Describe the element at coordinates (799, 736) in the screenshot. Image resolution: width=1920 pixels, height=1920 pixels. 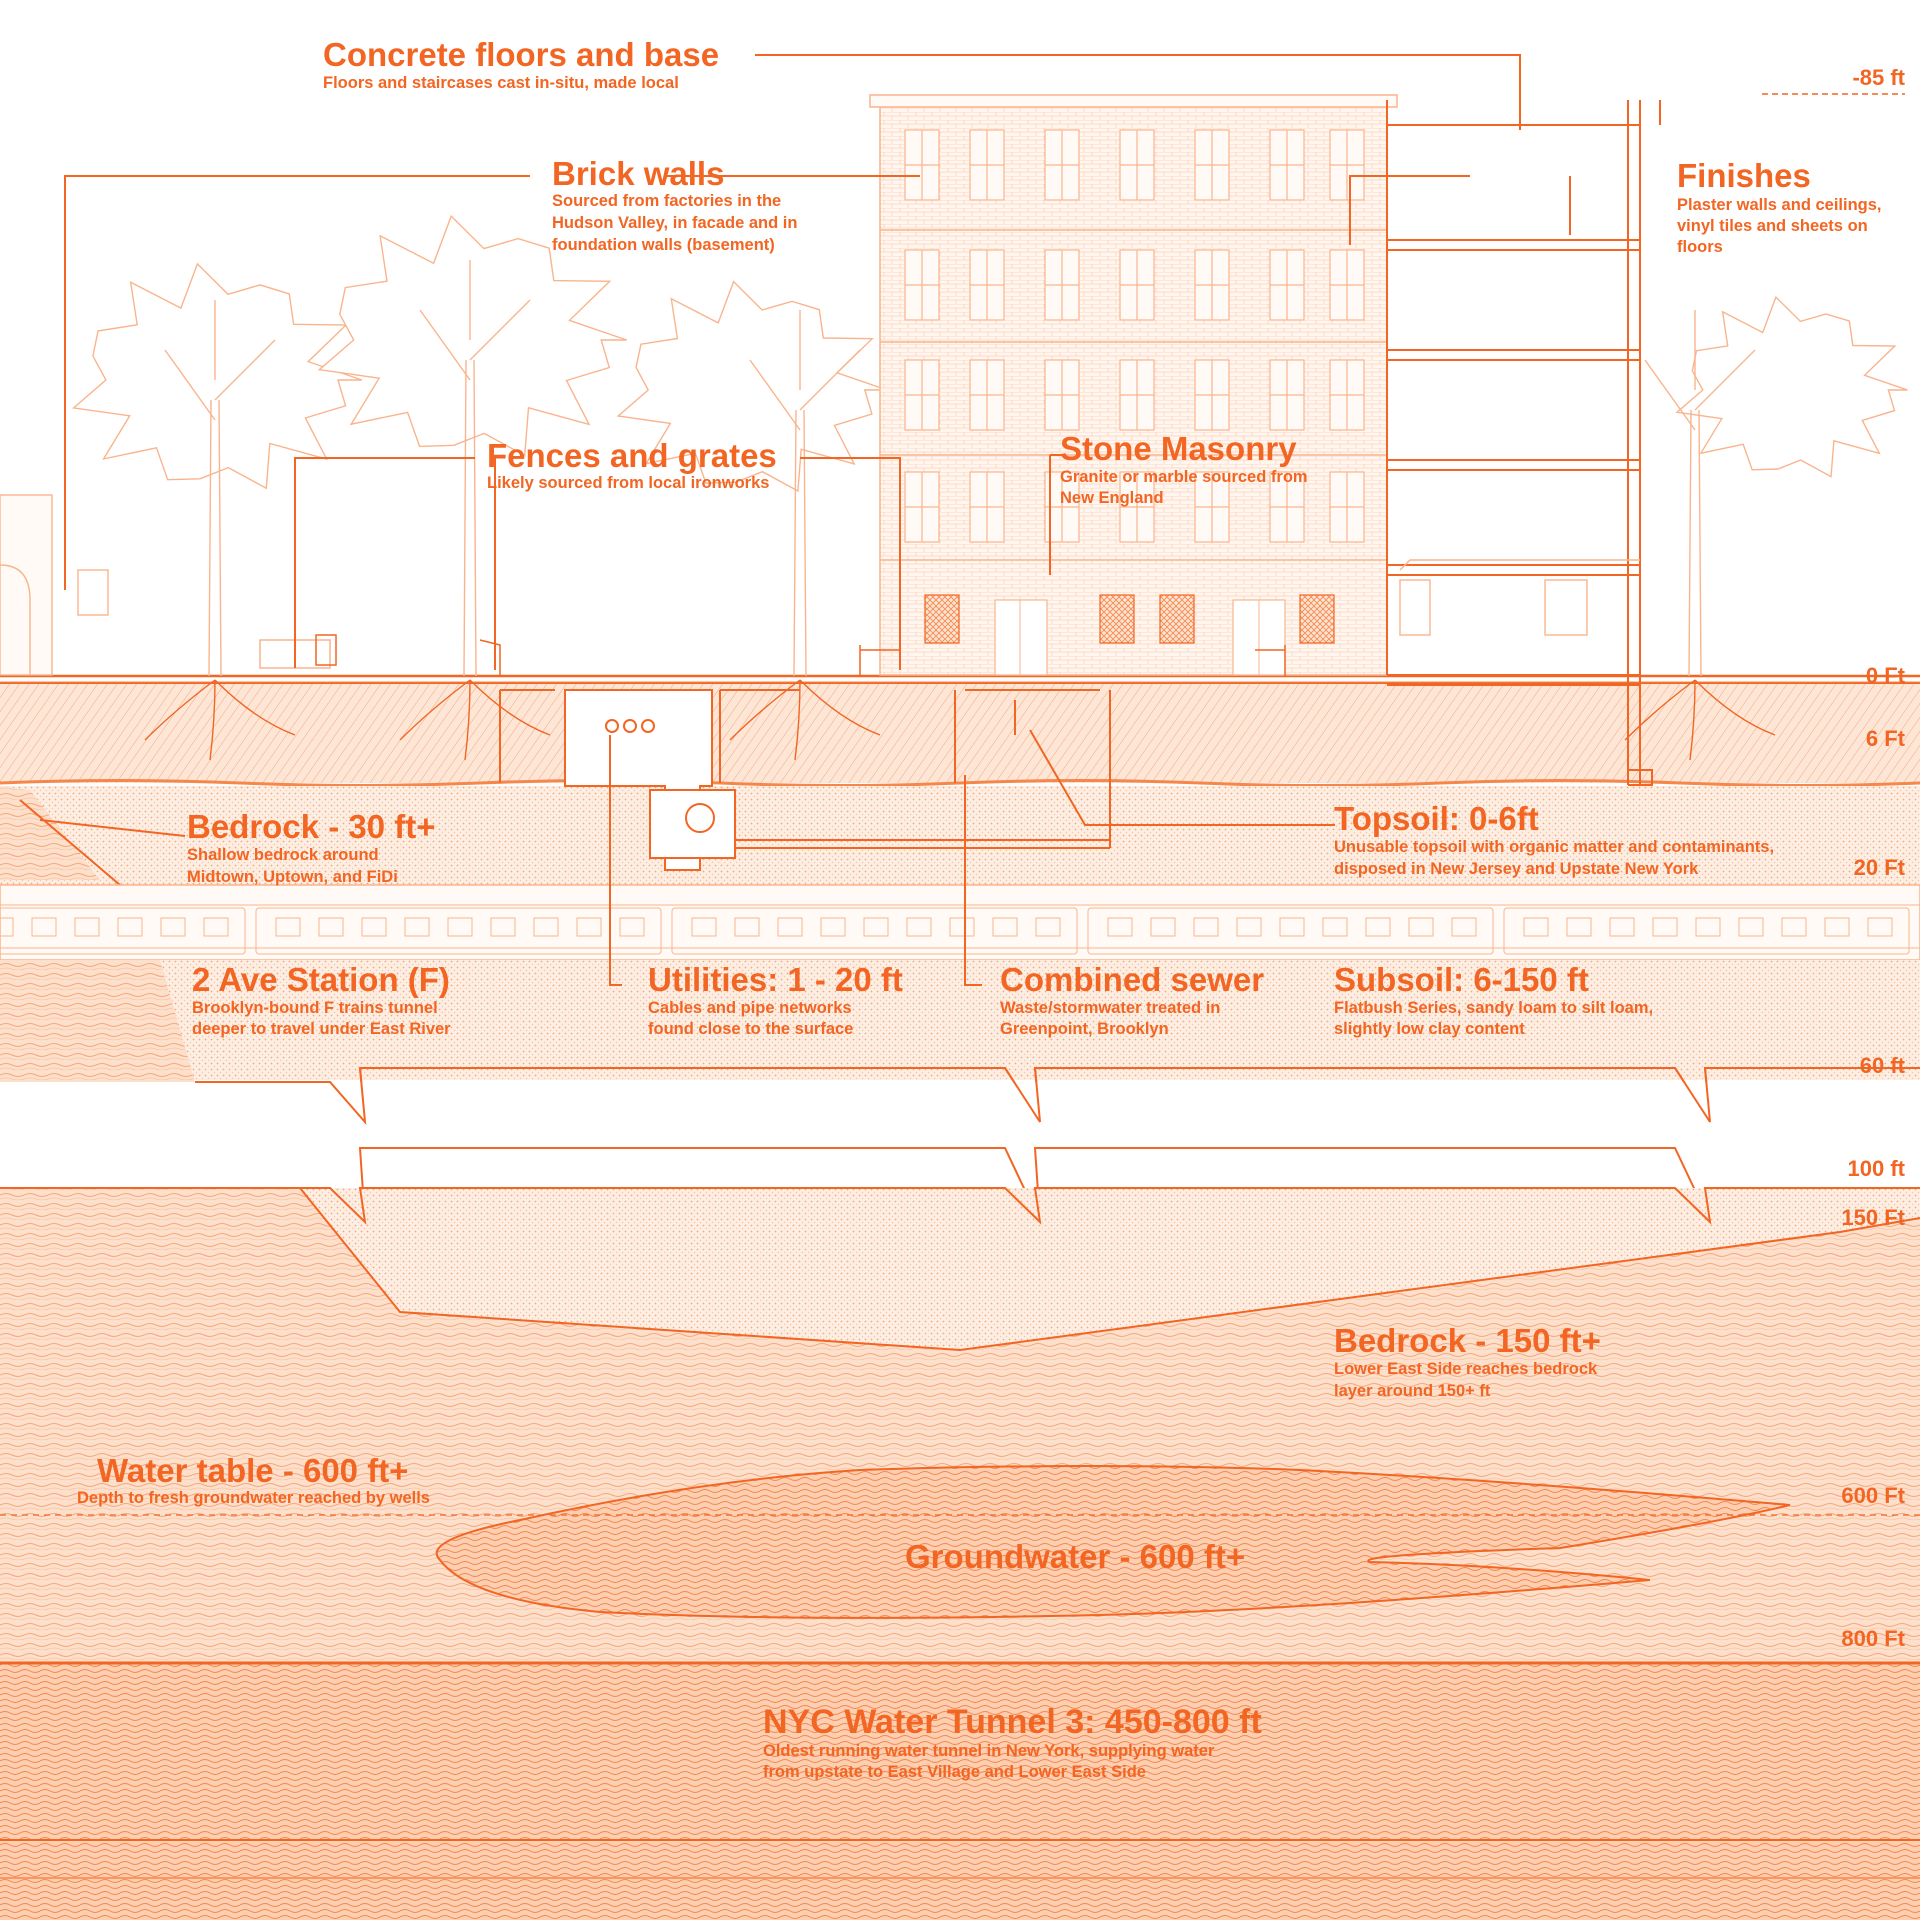
I see `basement-slabs` at that location.